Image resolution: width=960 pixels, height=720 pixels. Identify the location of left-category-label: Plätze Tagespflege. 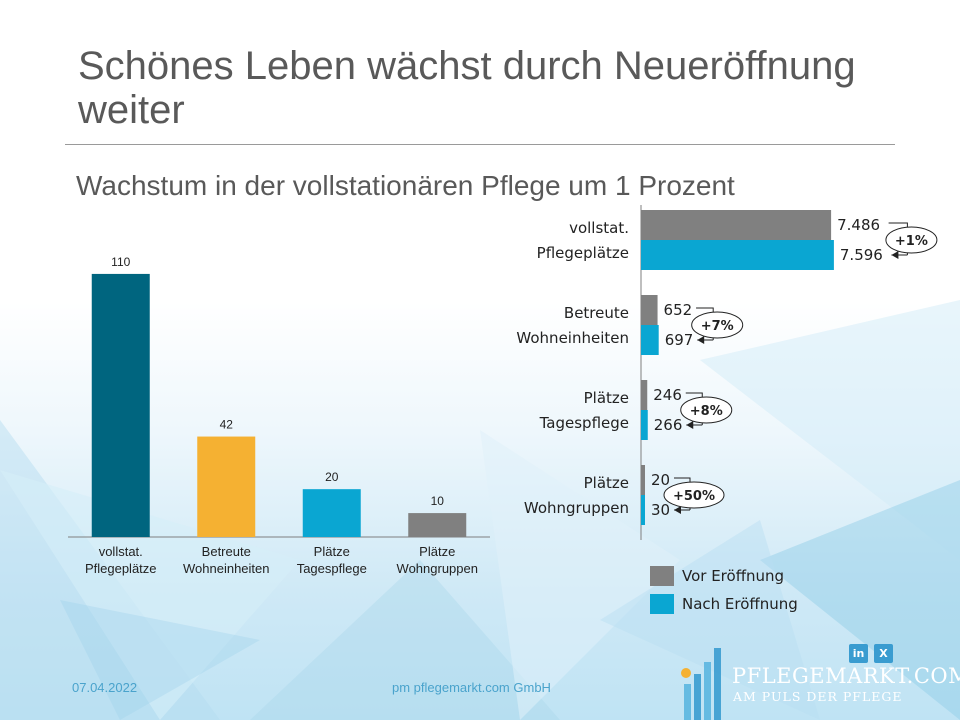
(332, 560).